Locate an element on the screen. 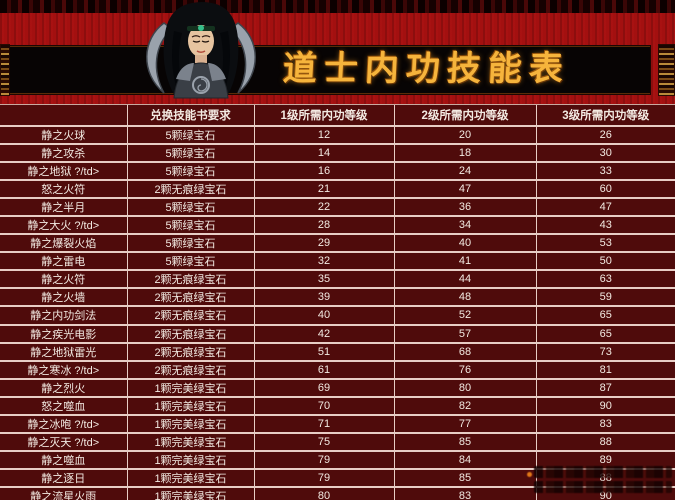 The height and width of the screenshot is (500, 675). table-row: 静之火符 2颗无痕绿宝石 35 44 63 is located at coordinates (337, 279).